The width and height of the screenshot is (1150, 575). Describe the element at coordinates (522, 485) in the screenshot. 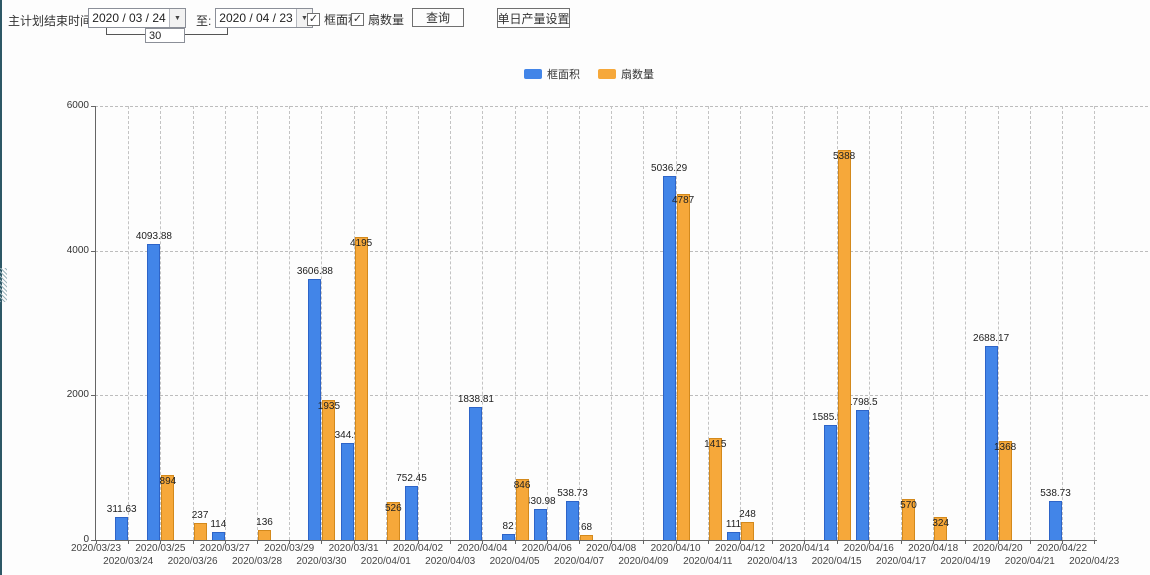

I see `bar-value-label: 846` at that location.